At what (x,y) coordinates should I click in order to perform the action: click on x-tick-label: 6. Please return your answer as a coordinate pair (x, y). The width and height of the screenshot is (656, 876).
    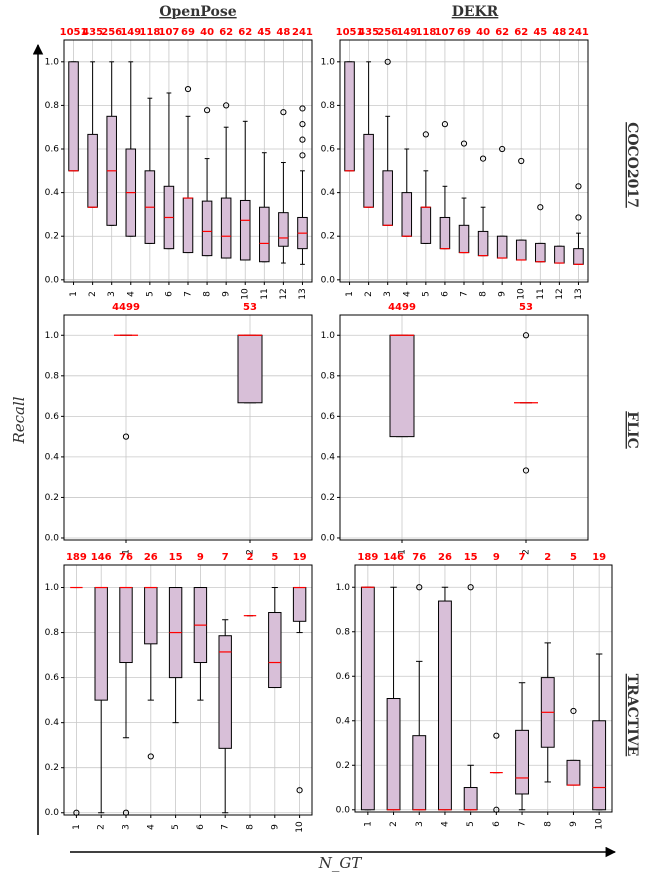
    Looking at the image, I should click on (169, 294).